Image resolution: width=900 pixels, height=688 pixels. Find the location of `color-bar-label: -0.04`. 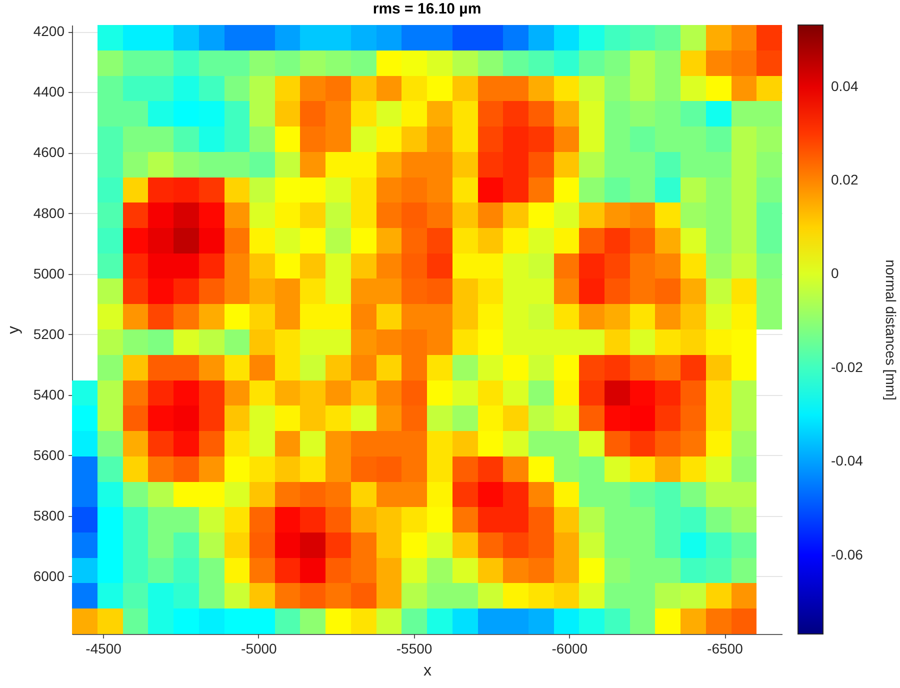

color-bar-label: -0.04 is located at coordinates (847, 460).